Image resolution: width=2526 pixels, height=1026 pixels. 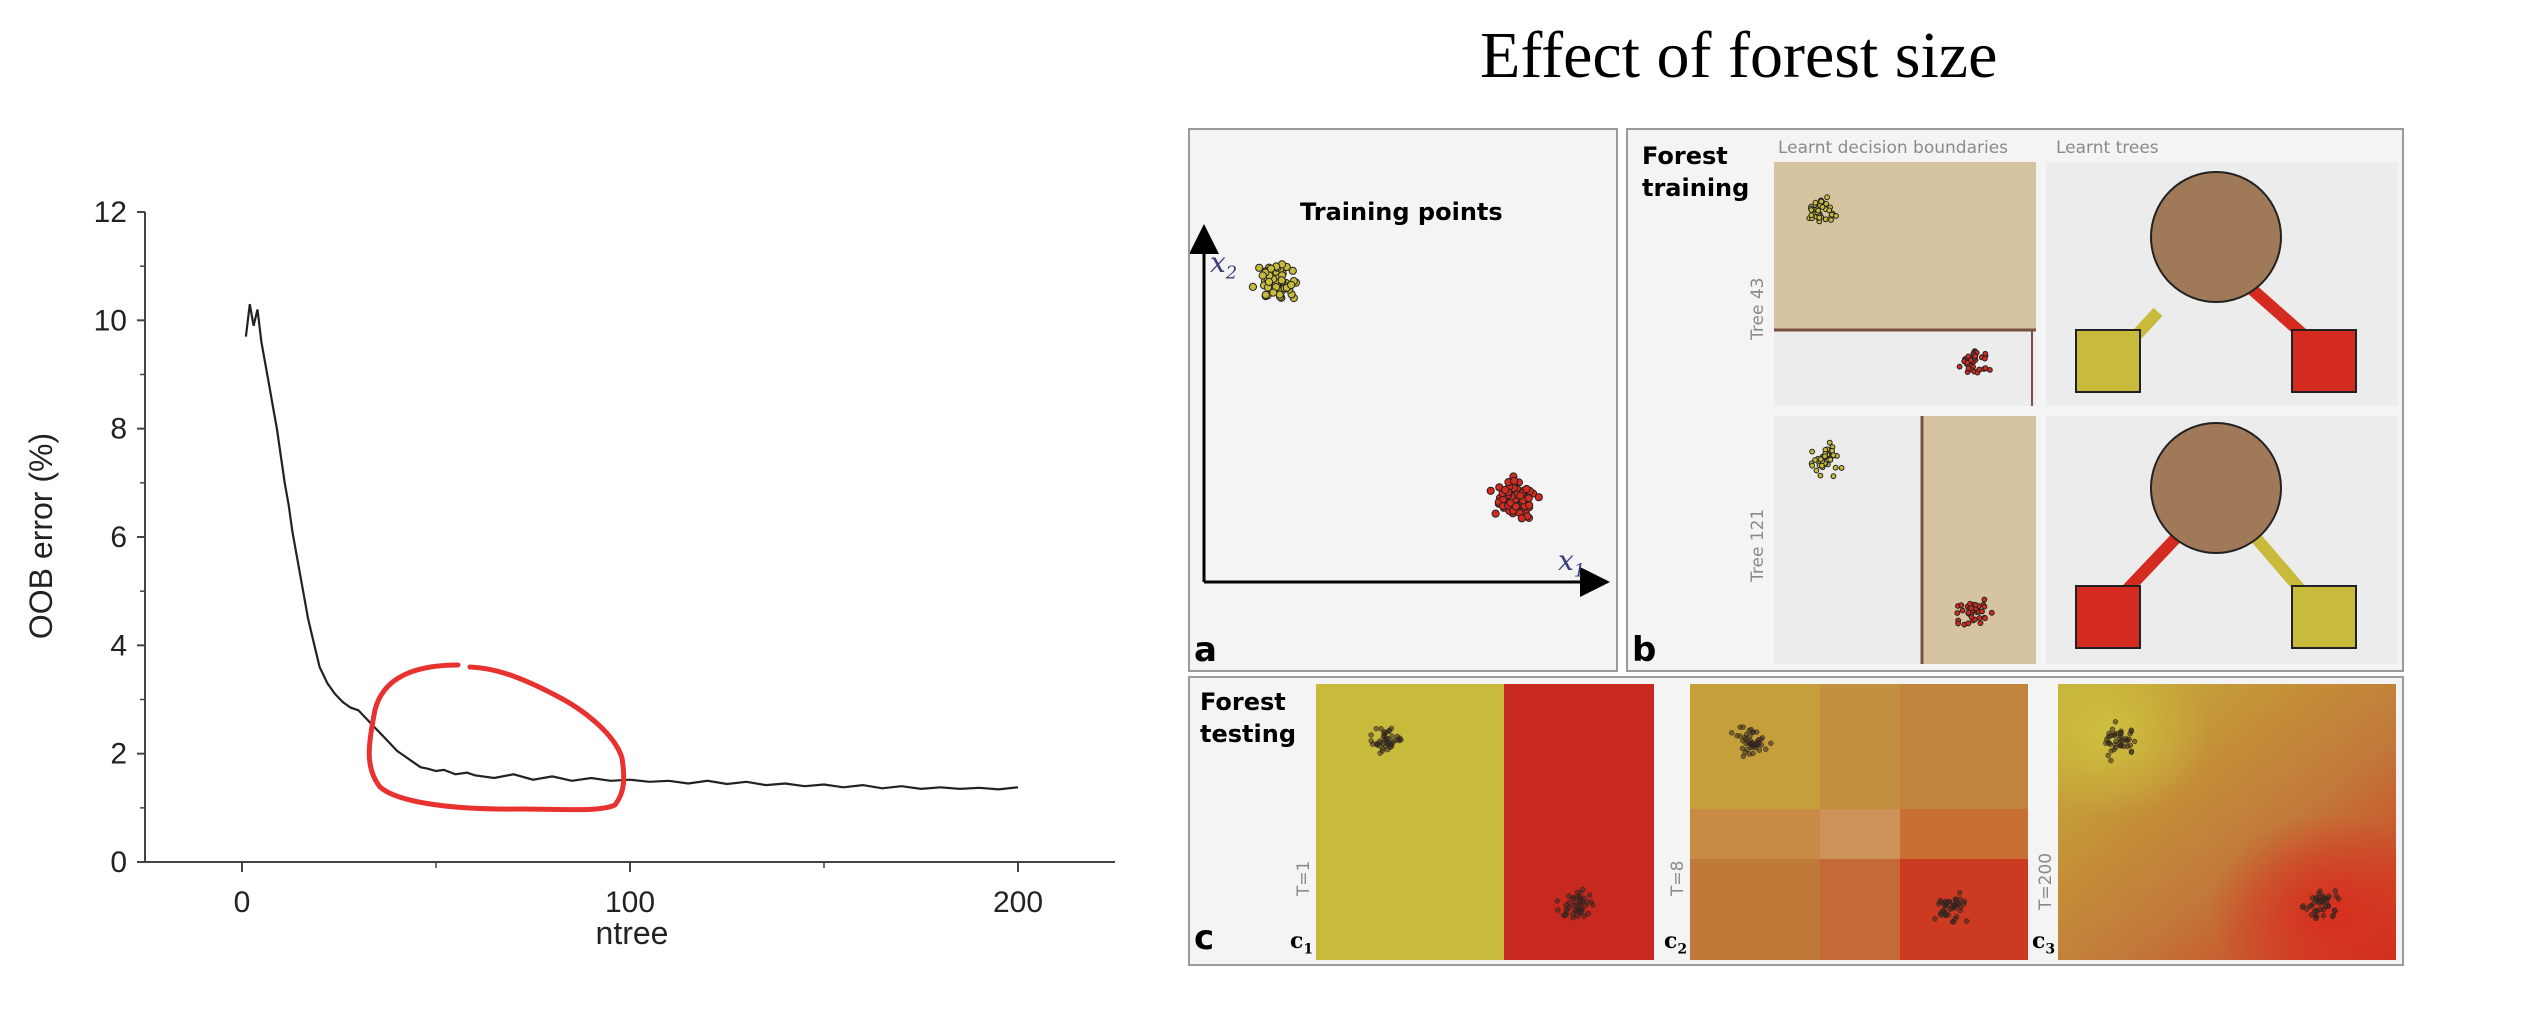 I want to click on y-tick-label: 4, so click(x=118, y=645).